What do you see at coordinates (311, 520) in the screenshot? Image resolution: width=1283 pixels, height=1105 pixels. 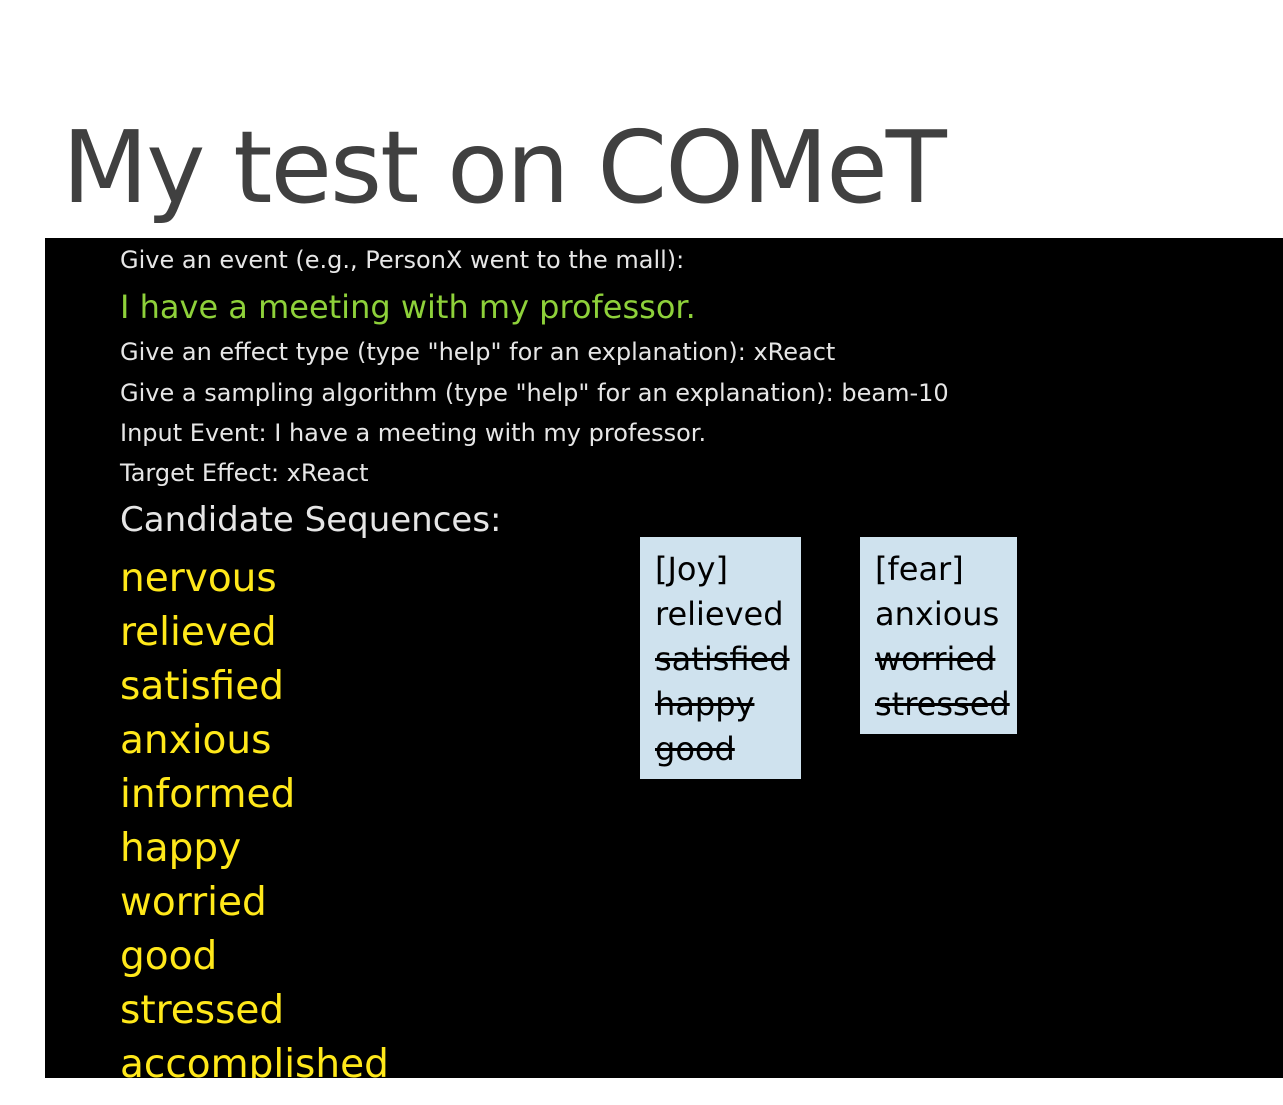 I see `candidates-header: Candidate Sequences:` at bounding box center [311, 520].